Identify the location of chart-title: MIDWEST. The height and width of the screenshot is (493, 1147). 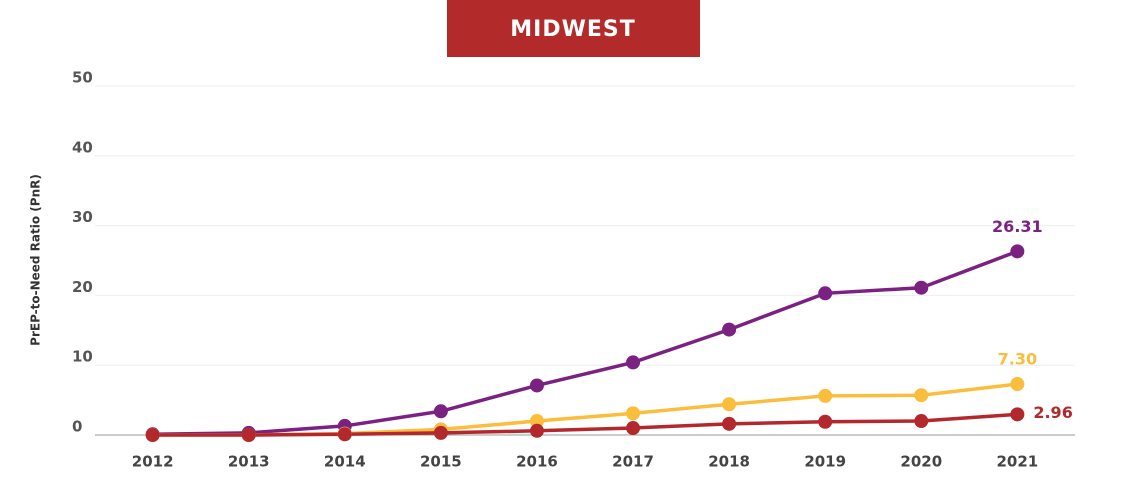
(573, 29).